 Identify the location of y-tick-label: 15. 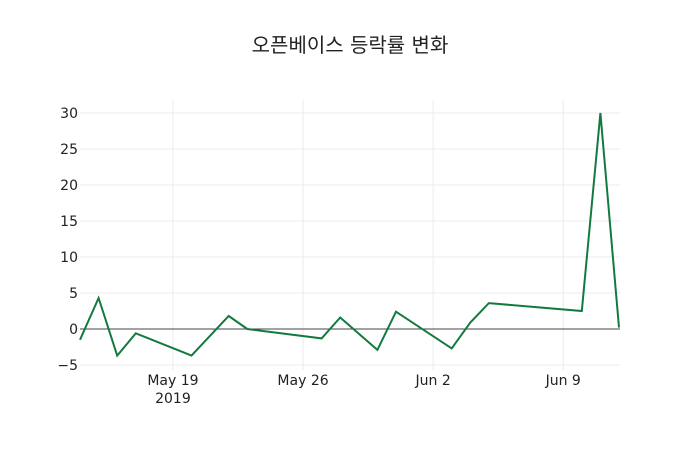
(69, 222).